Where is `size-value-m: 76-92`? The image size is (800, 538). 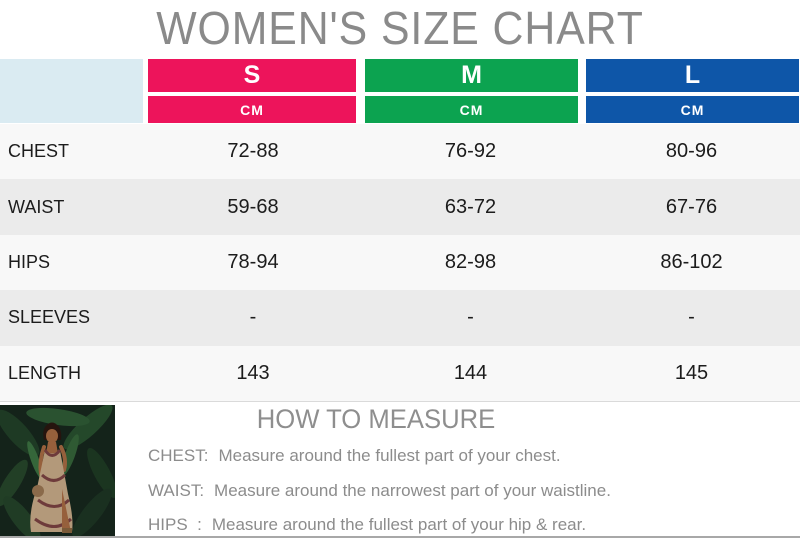 size-value-m: 76-92 is located at coordinates (470, 151).